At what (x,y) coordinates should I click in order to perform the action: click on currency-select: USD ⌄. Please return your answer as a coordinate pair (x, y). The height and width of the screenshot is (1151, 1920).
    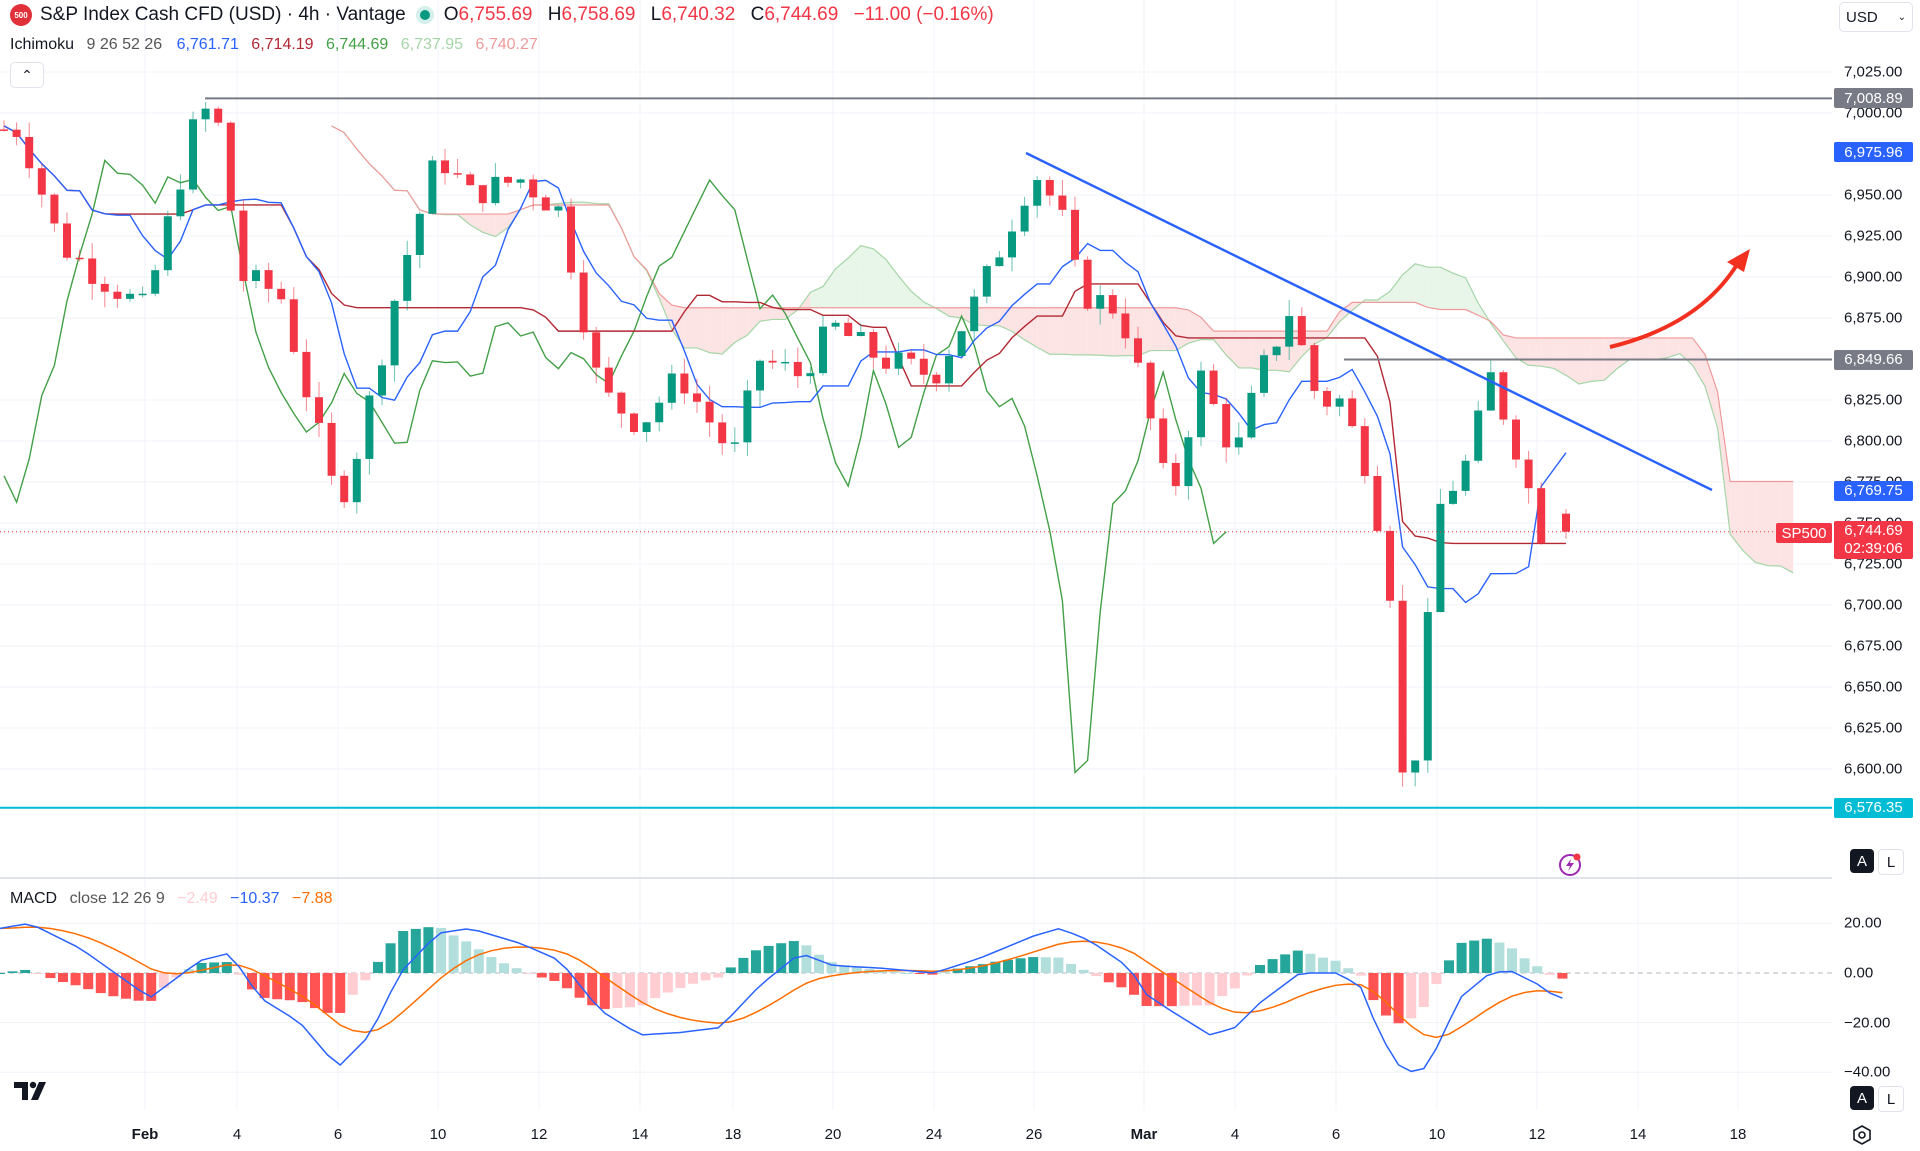
    Looking at the image, I should click on (1876, 17).